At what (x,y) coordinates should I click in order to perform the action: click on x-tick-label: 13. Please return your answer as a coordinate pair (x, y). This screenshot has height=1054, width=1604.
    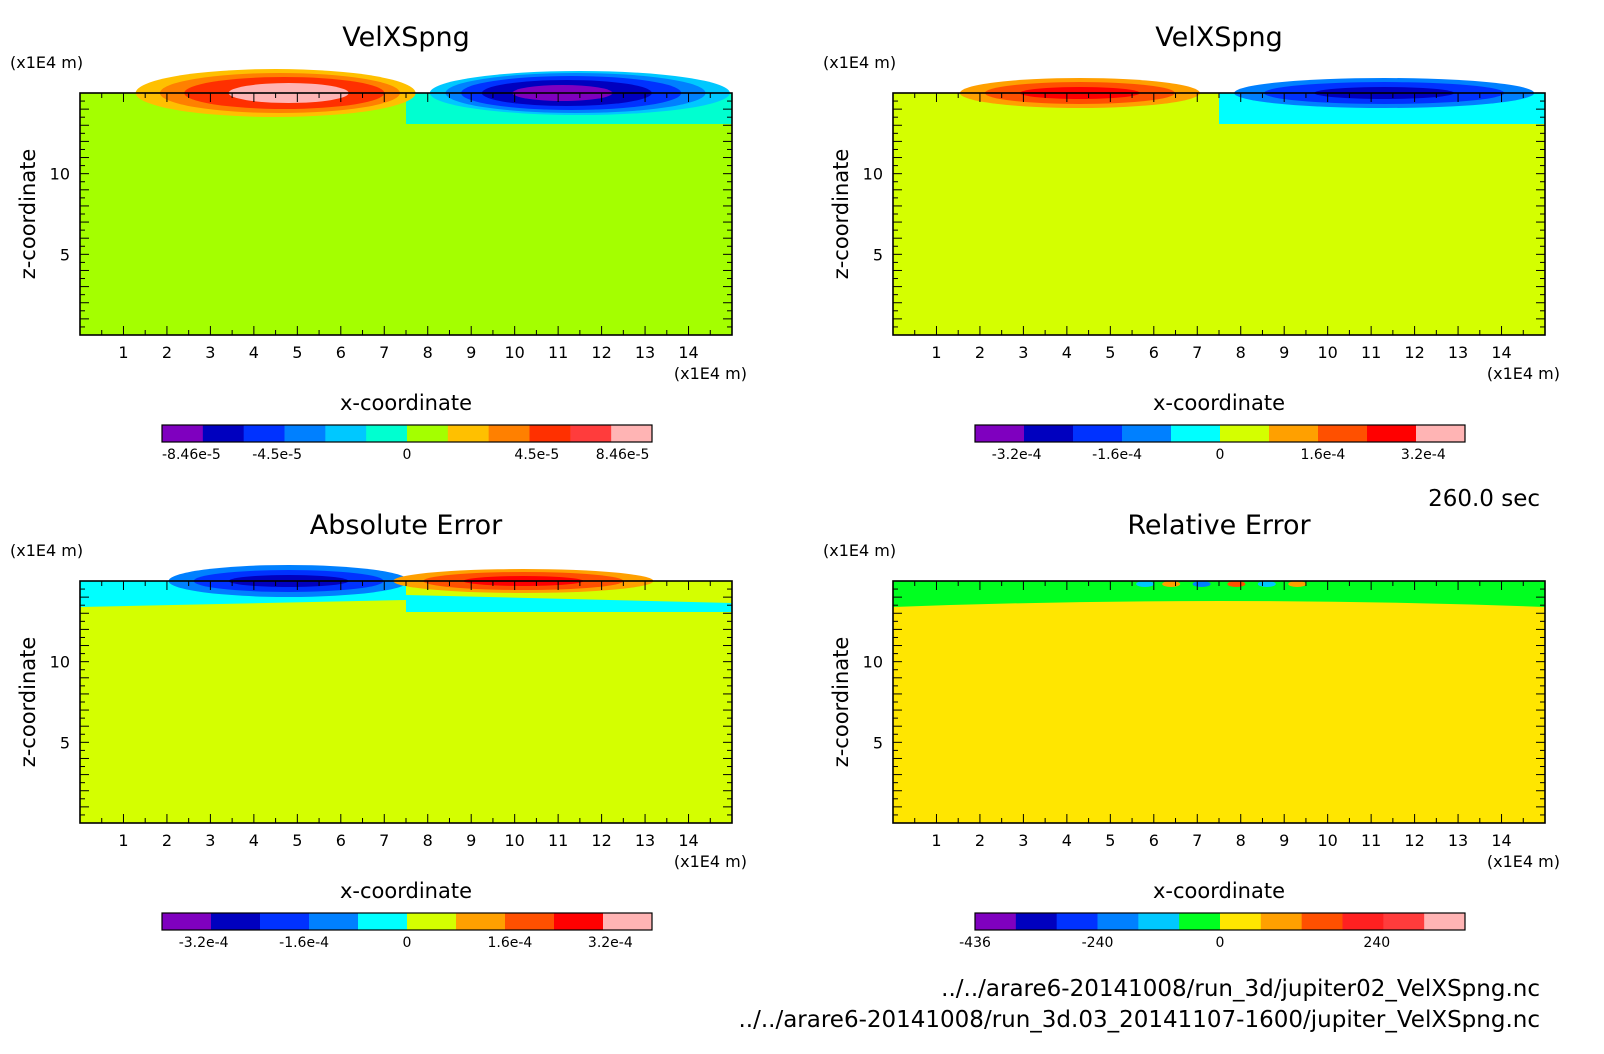
    Looking at the image, I should click on (1458, 352).